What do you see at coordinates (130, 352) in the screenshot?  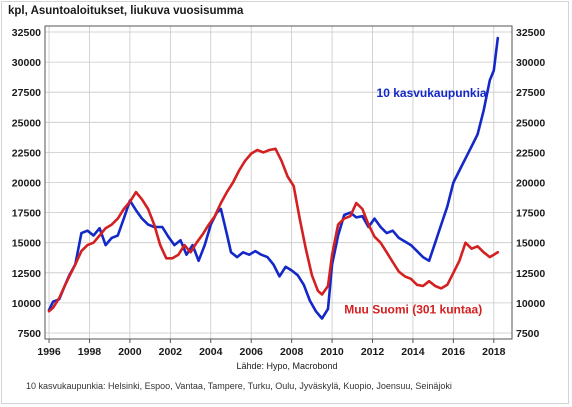 I see `x-tick-label: 2000` at bounding box center [130, 352].